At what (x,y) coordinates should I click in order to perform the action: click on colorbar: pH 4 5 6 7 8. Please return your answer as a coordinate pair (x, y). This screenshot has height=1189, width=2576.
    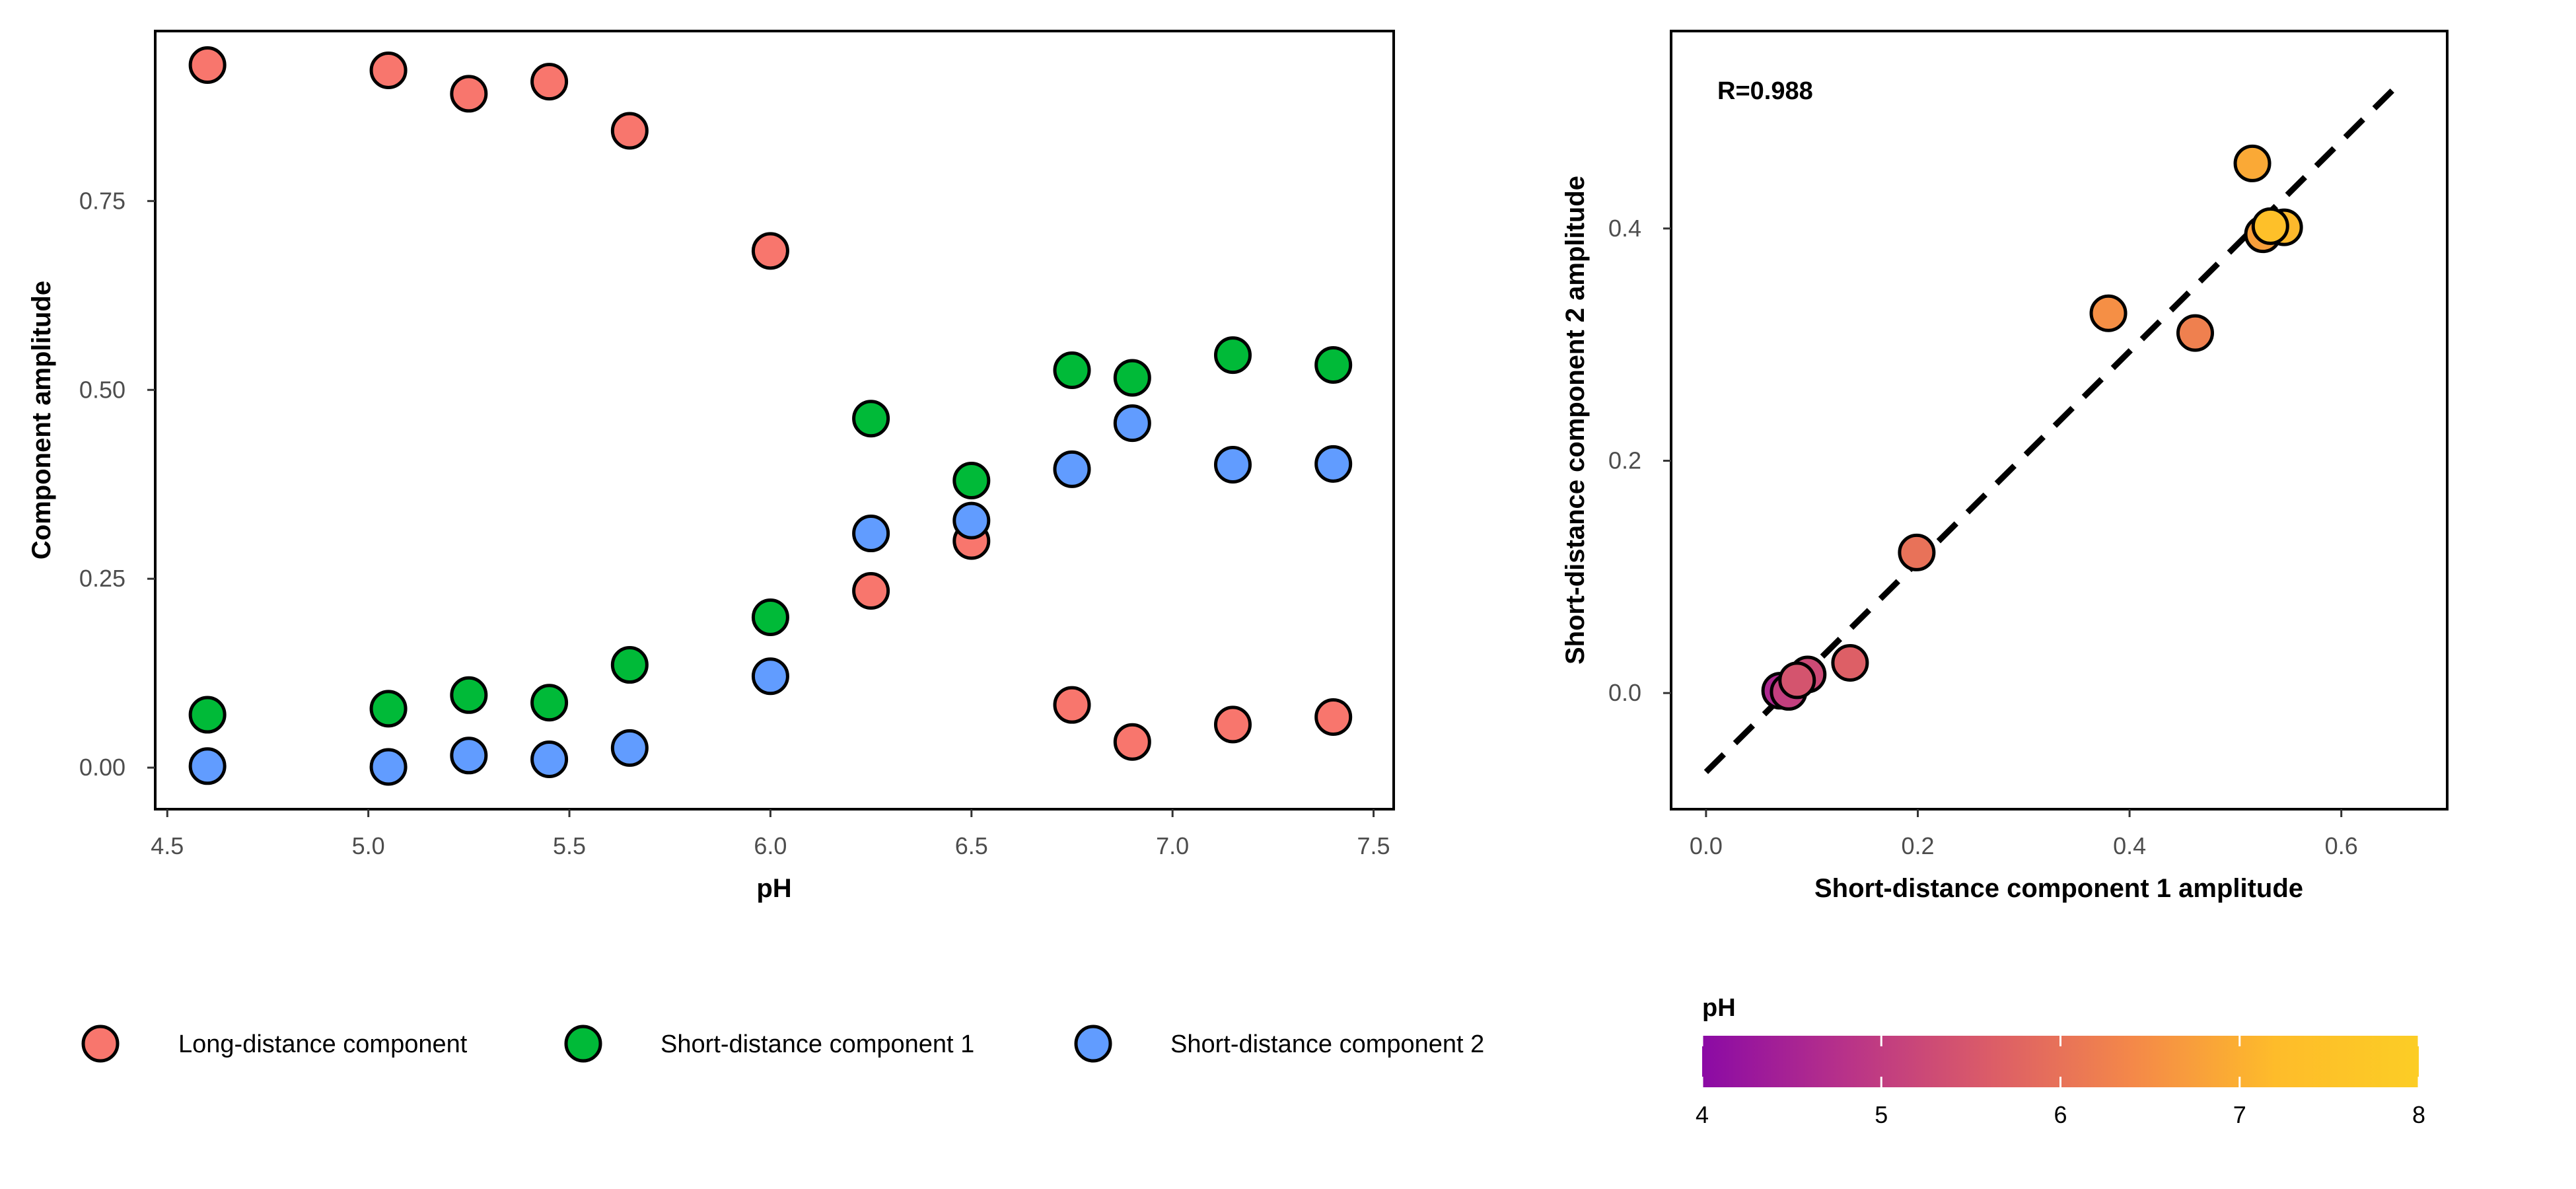
    Looking at the image, I should click on (2061, 1061).